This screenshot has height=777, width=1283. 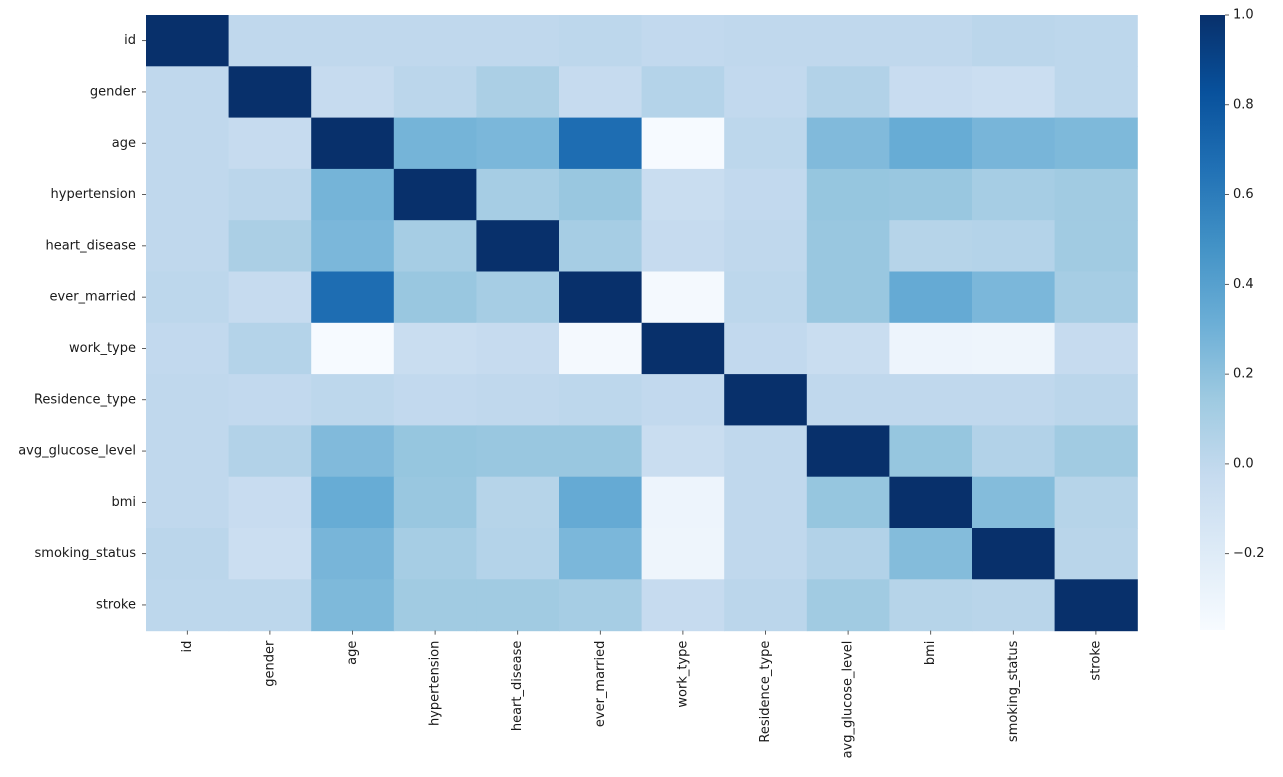 I want to click on x-tick-label: heart_disease, so click(x=517, y=686).